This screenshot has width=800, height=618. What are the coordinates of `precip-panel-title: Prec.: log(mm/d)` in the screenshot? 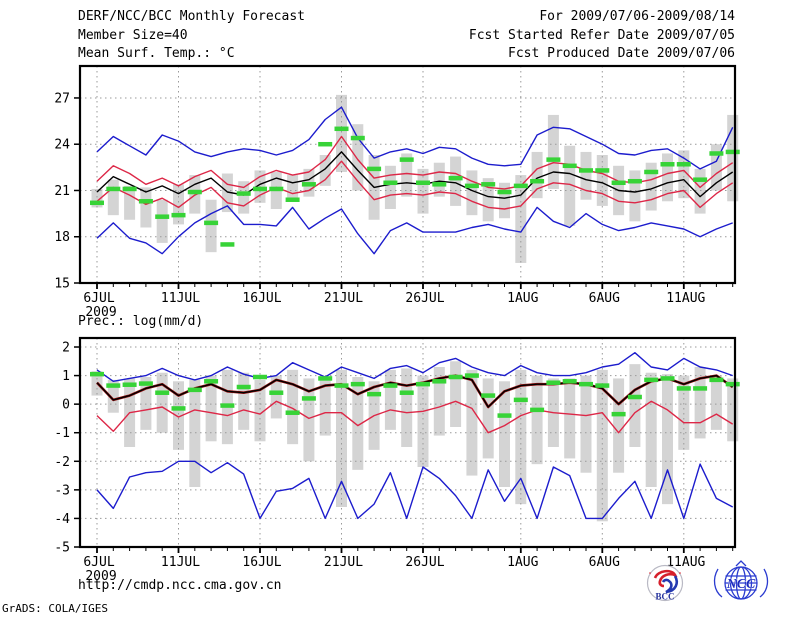 It's located at (141, 321).